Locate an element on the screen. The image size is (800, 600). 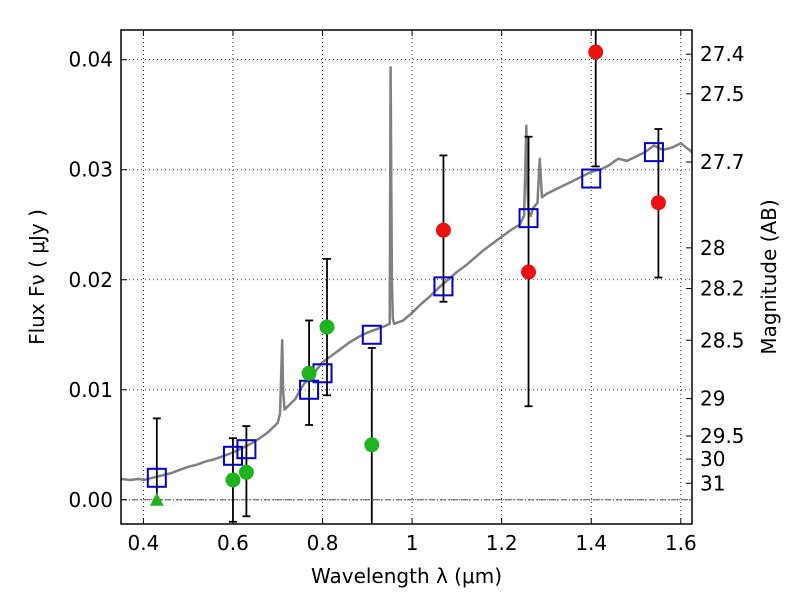
x-axis-title: Wavelength λ (μm) is located at coordinates (406, 576).